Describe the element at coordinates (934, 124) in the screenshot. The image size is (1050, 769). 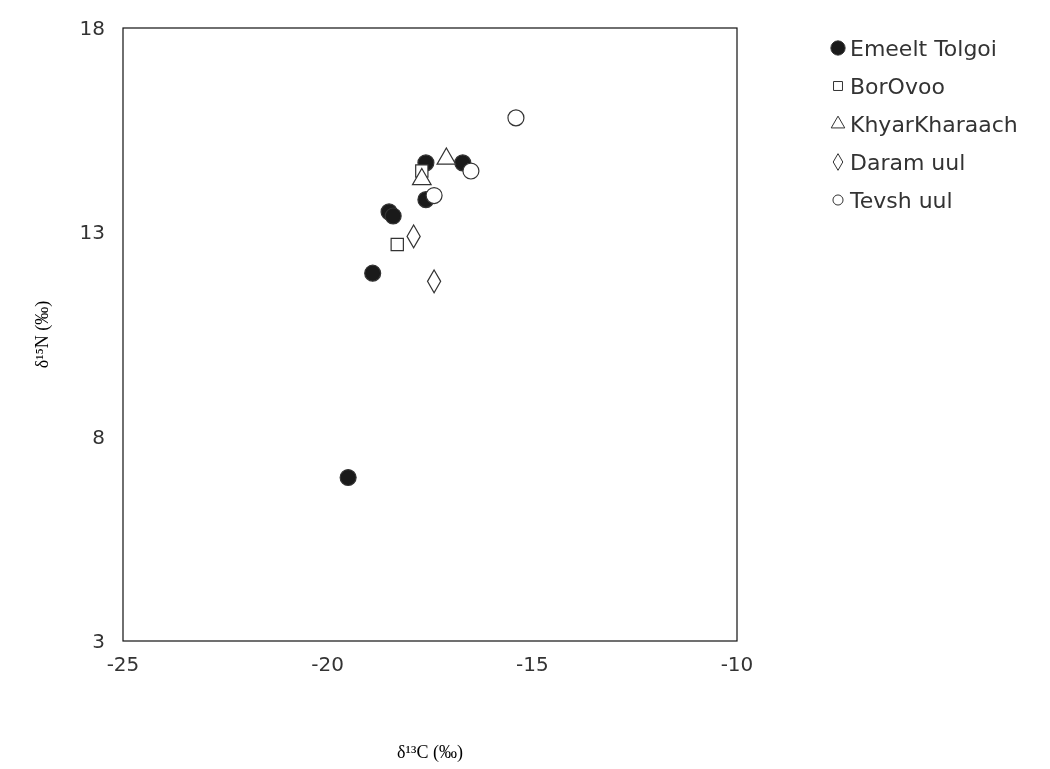
I see `legend-label: KhyarKharaach` at that location.